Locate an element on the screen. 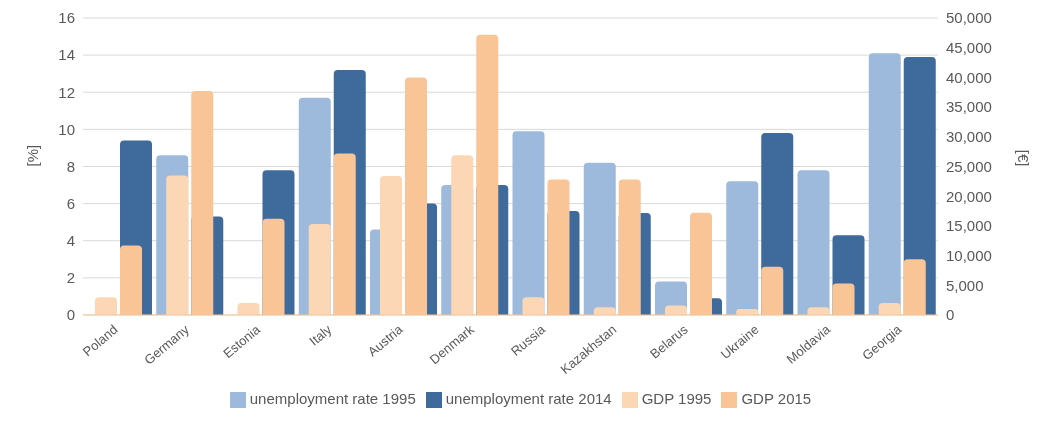  y-axis-title: [%] is located at coordinates (33, 155).